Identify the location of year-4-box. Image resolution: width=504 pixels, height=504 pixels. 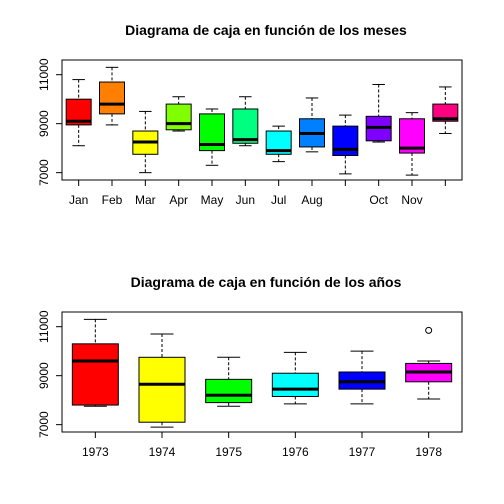
(295, 384).